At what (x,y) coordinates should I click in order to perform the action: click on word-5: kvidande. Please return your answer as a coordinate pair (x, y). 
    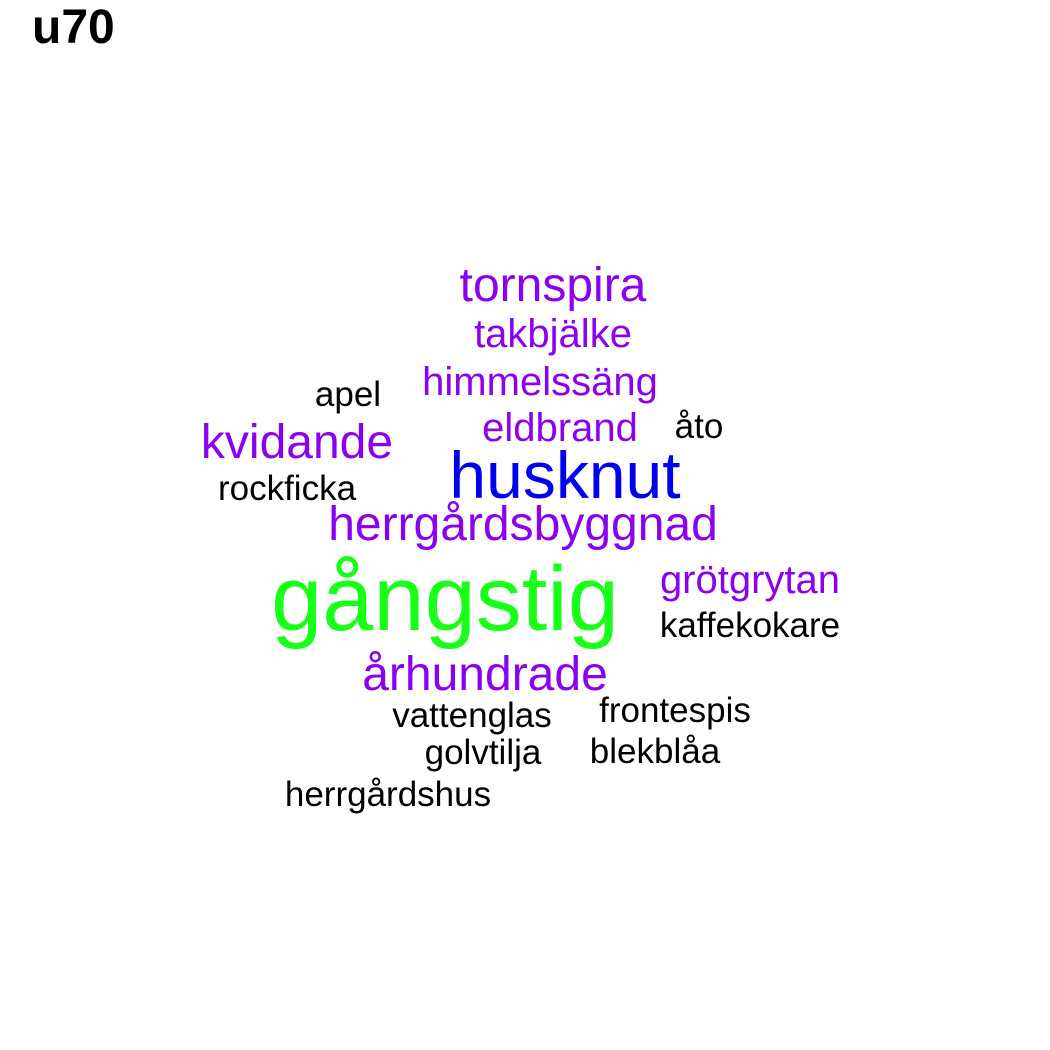
    Looking at the image, I should click on (297, 442).